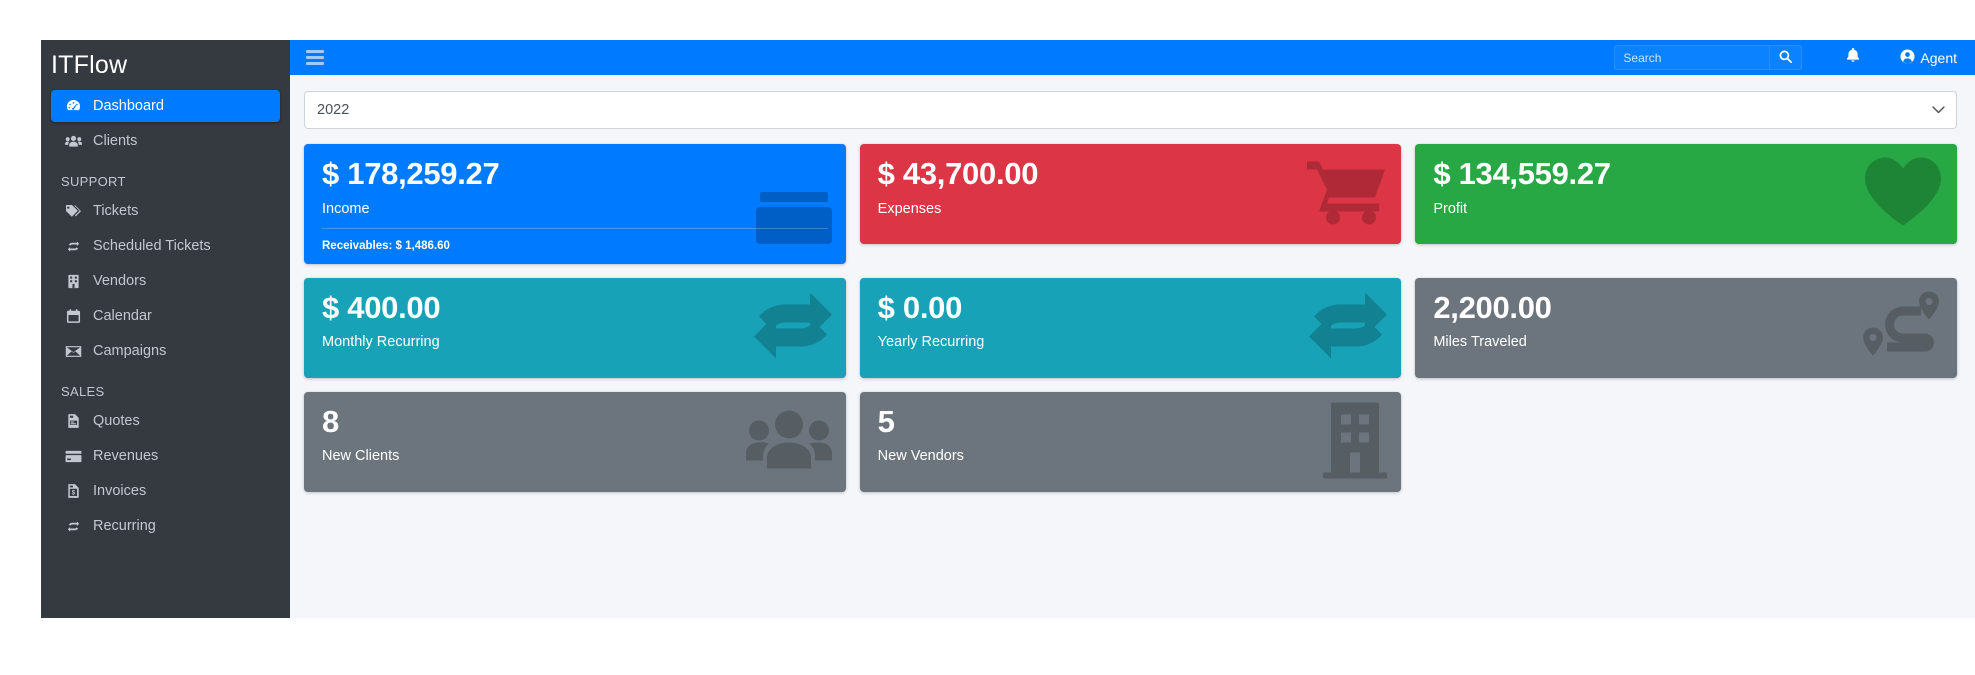 This screenshot has height=675, width=1975. I want to click on search-icon, so click(1786, 58).